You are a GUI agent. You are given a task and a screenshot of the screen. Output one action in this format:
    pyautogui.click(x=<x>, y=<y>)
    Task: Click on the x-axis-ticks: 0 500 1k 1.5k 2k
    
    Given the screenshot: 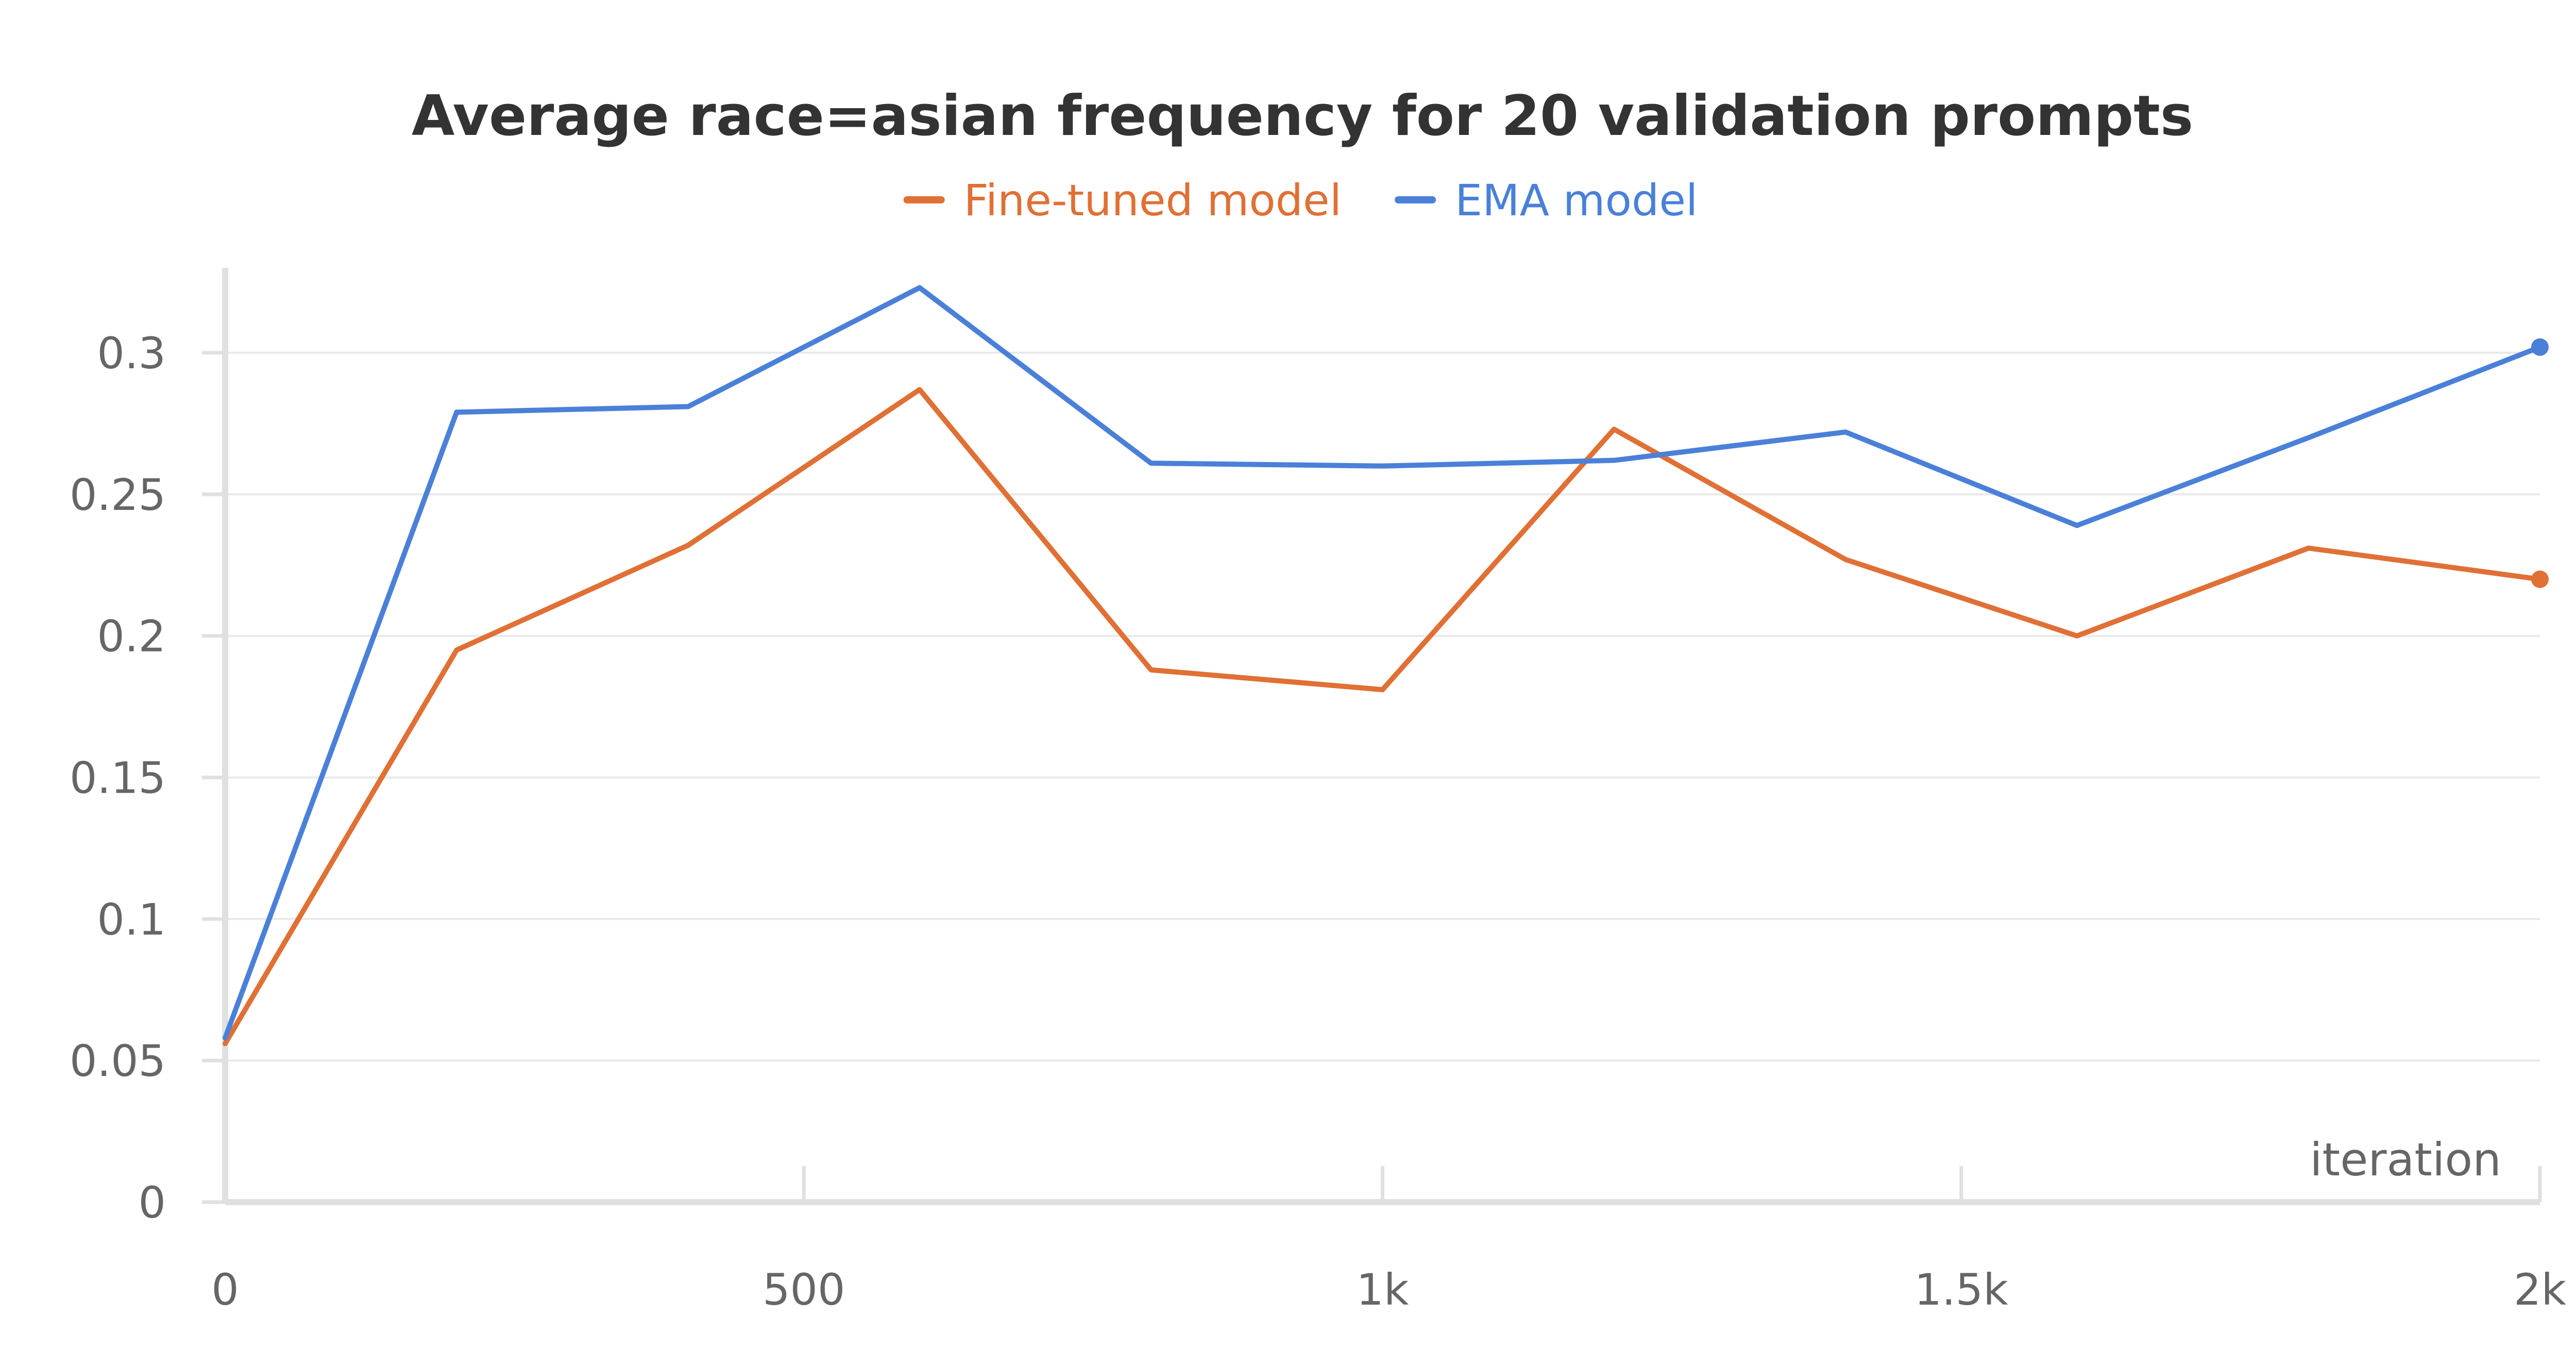 What is the action you would take?
    pyautogui.click(x=1388, y=1240)
    